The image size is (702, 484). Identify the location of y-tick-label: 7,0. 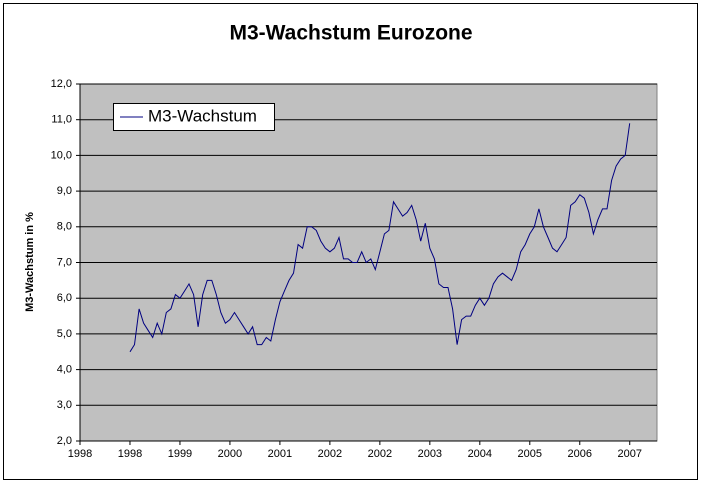
(64, 262).